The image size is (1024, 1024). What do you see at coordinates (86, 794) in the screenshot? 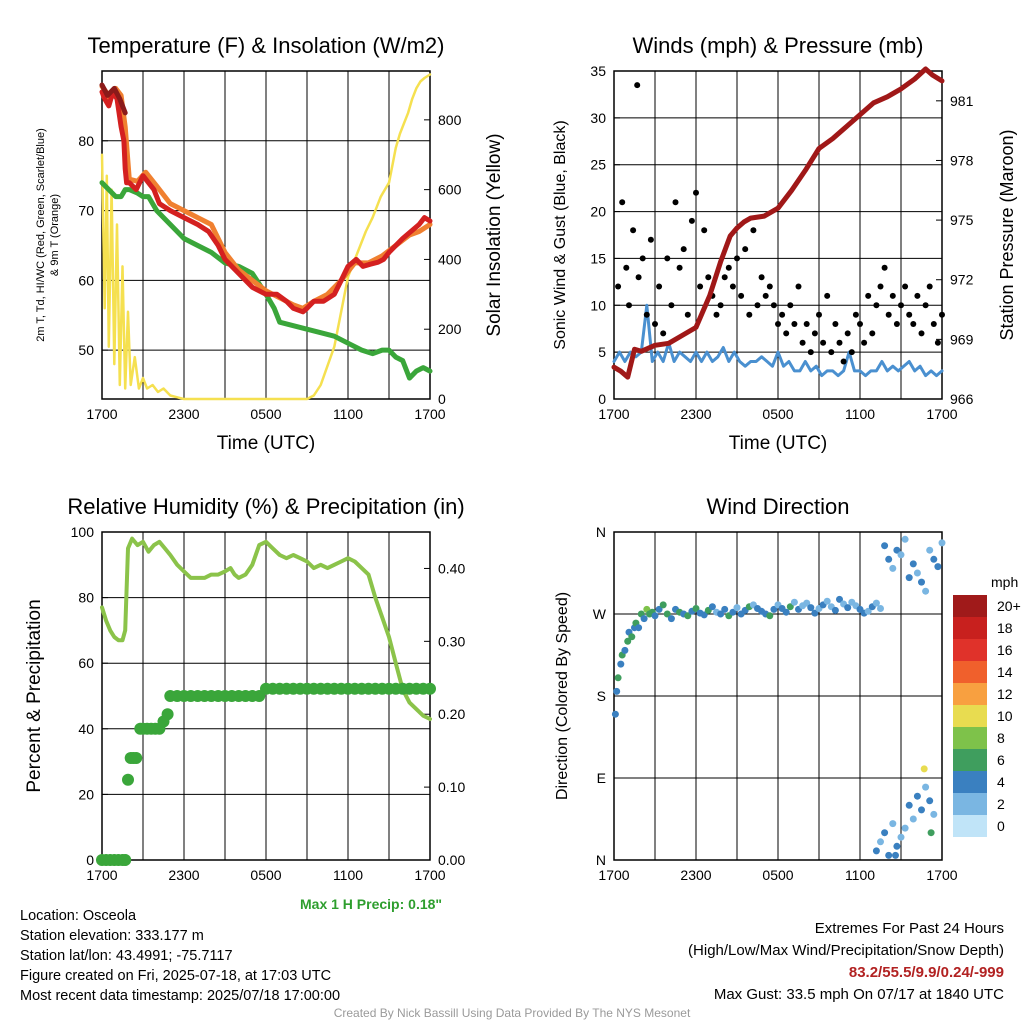
I see `y-tick-label: 20` at bounding box center [86, 794].